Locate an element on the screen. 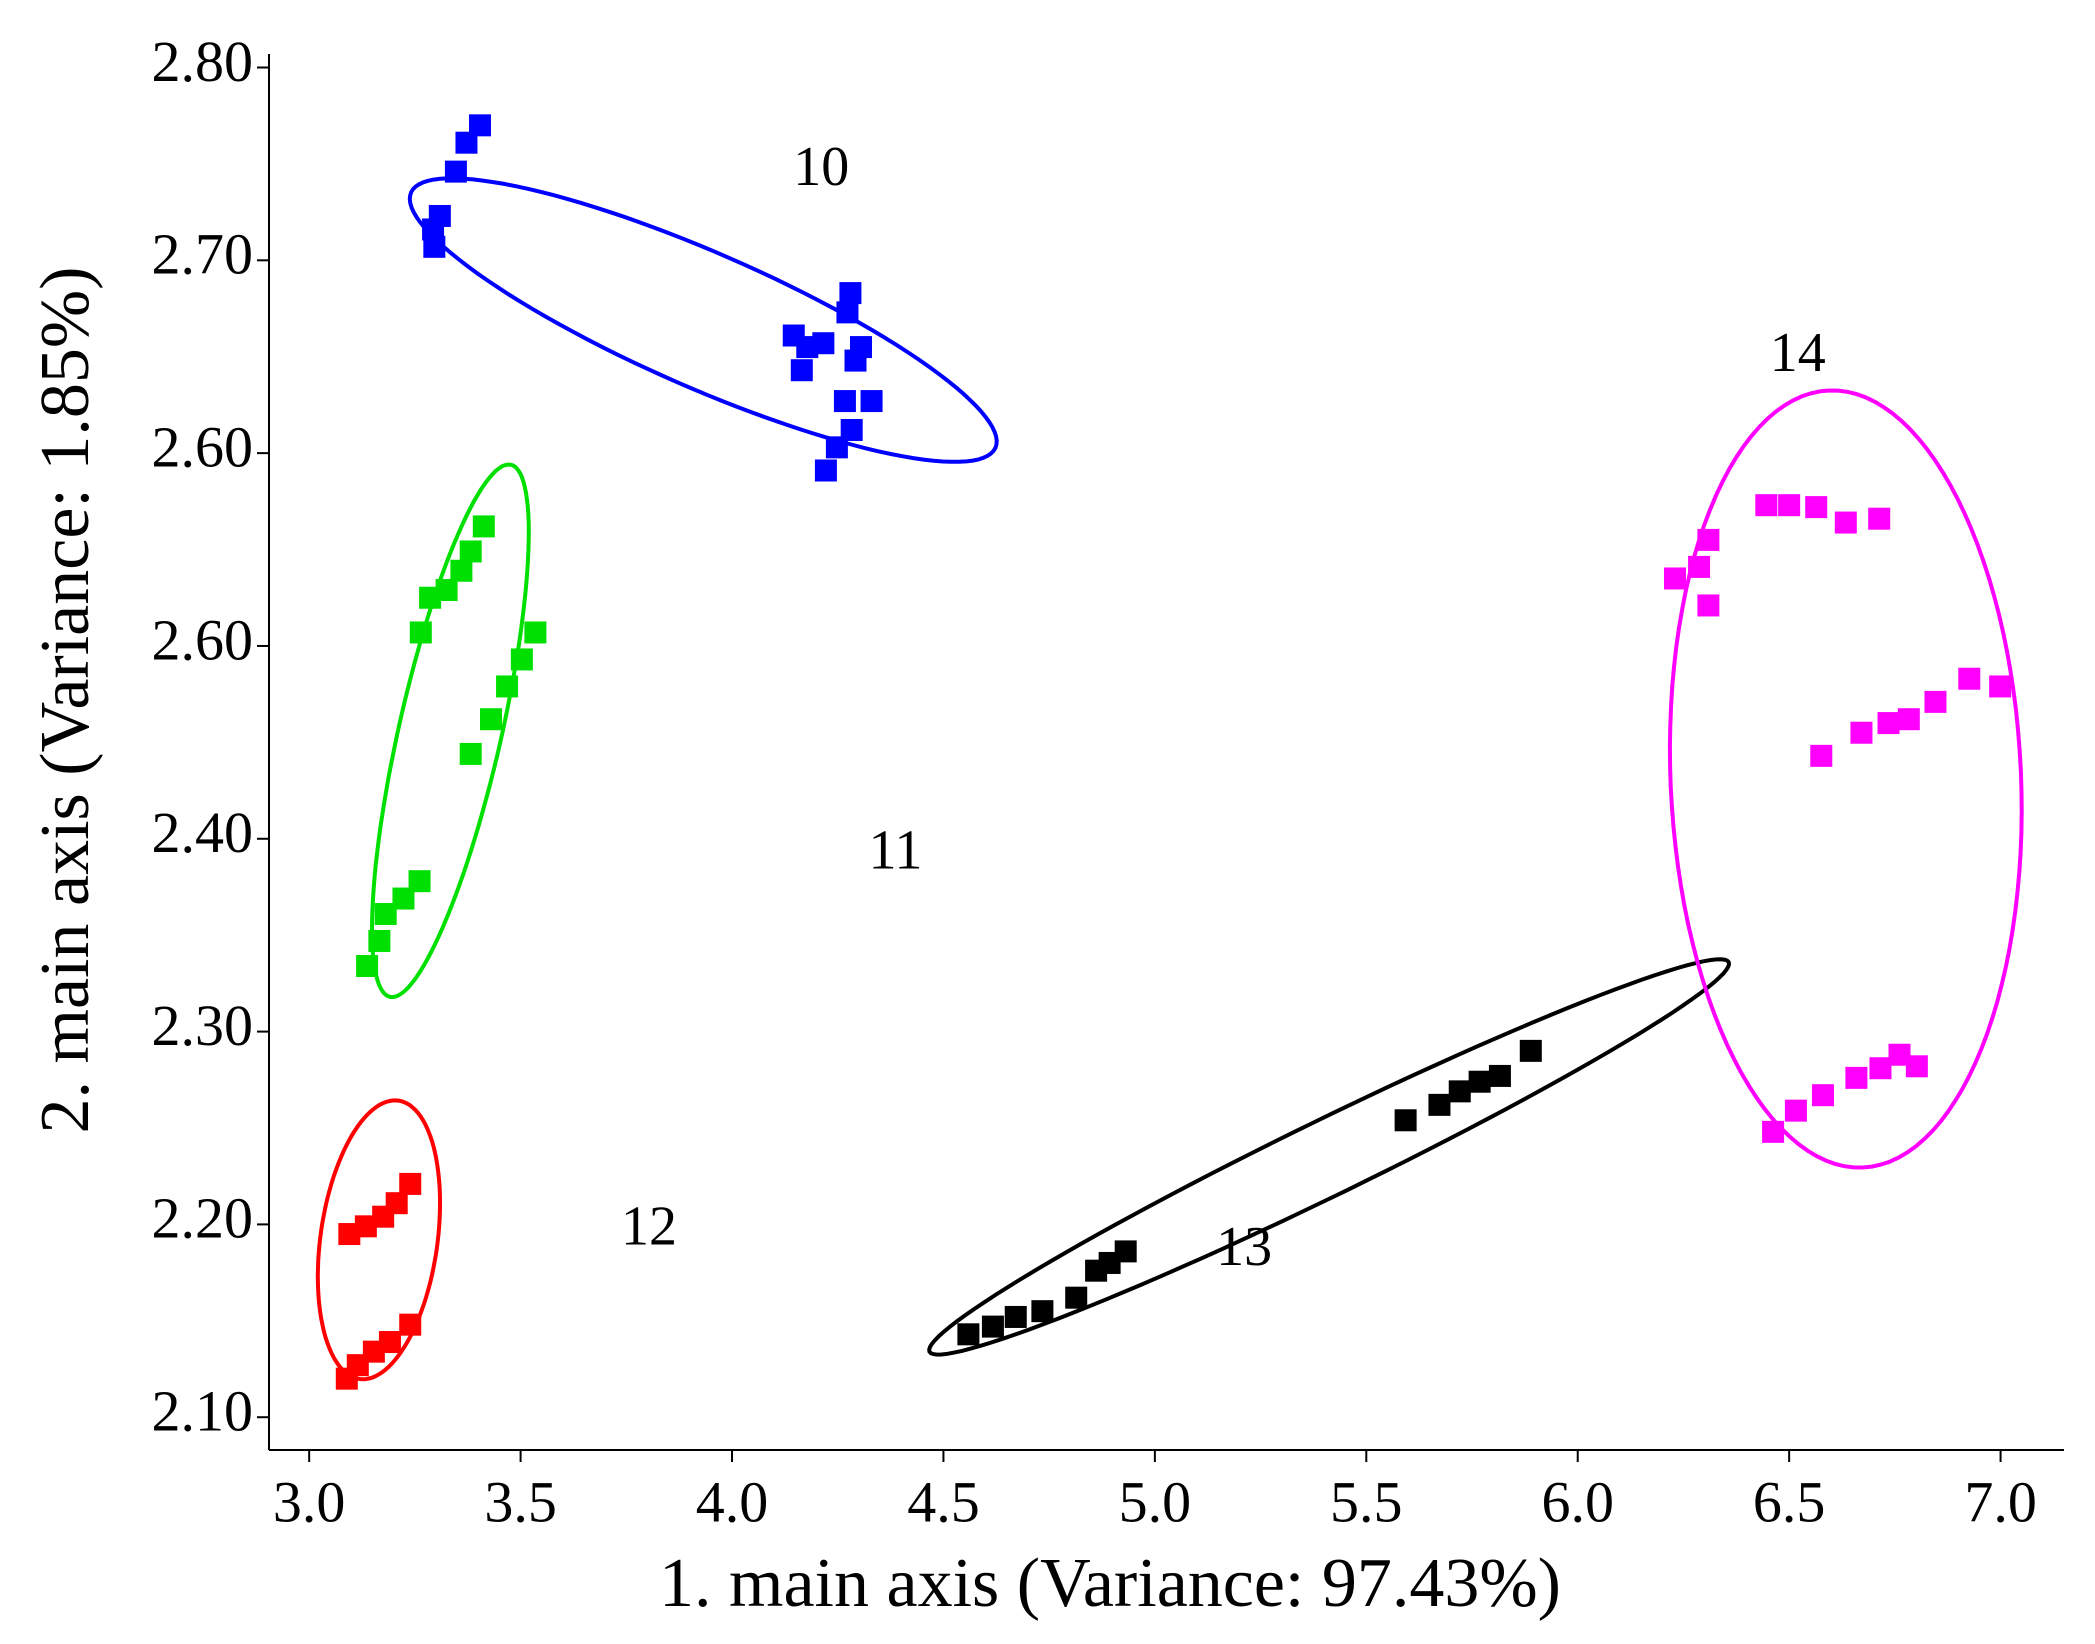  y-tick-label: 2.10 is located at coordinates (203, 1411).